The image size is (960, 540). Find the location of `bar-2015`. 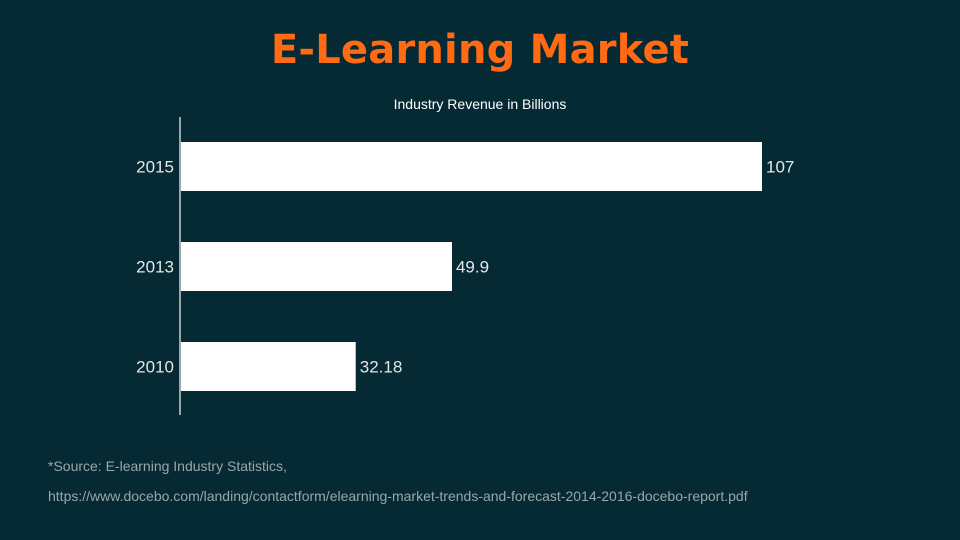

bar-2015 is located at coordinates (471, 166).